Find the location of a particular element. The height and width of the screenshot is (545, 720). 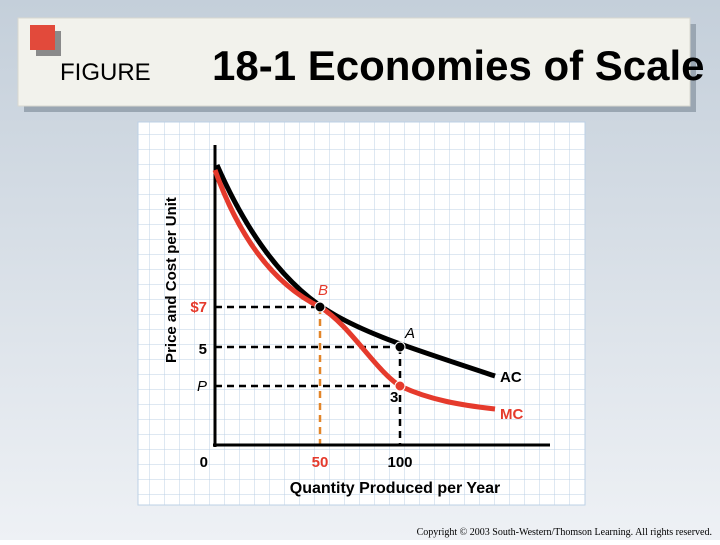

x-label: 100 is located at coordinates (399, 462).